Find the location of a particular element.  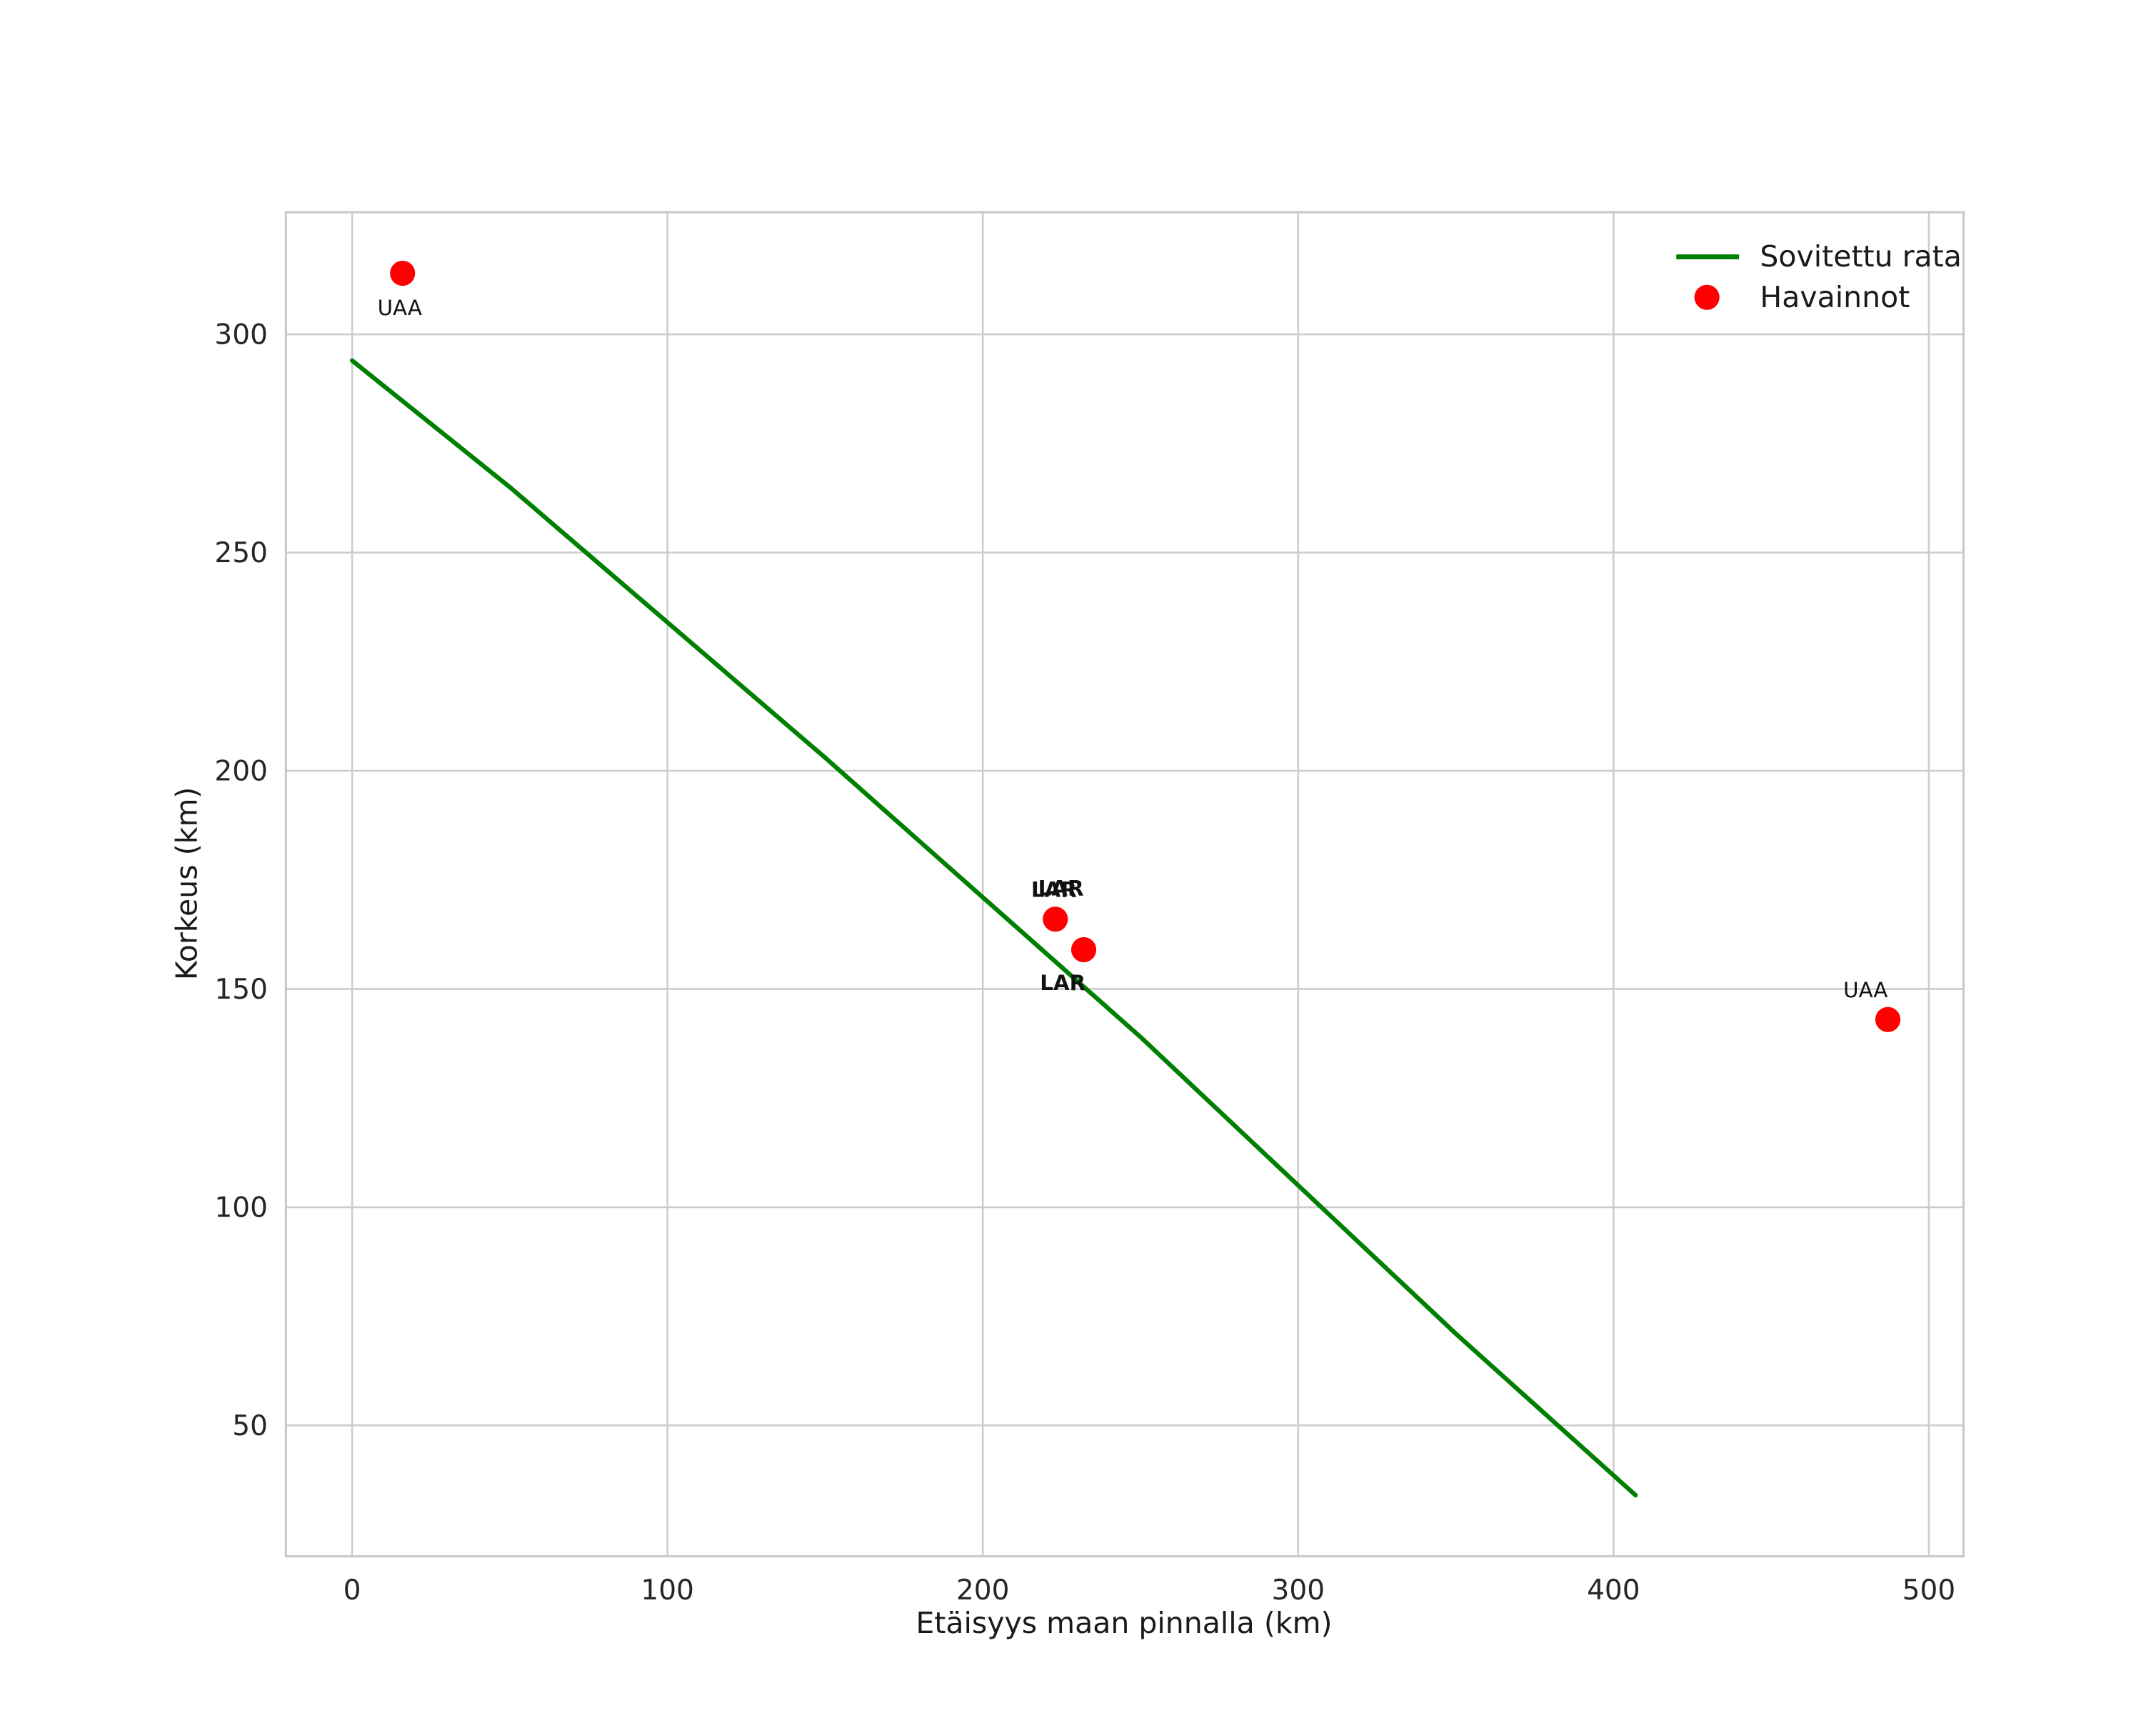

legend-dot-sample is located at coordinates (1707, 297).